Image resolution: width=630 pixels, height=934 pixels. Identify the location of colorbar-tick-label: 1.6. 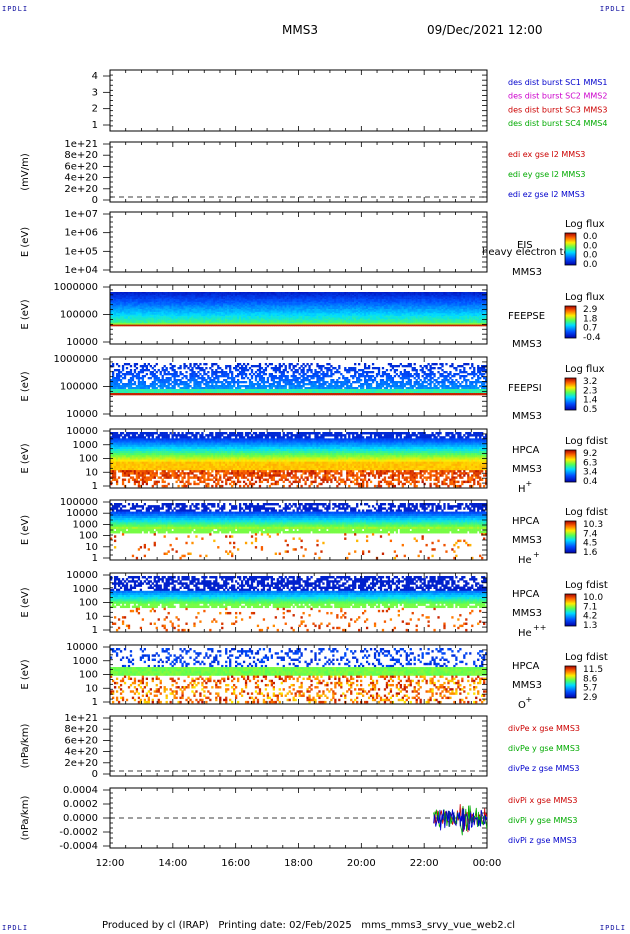
(590, 553).